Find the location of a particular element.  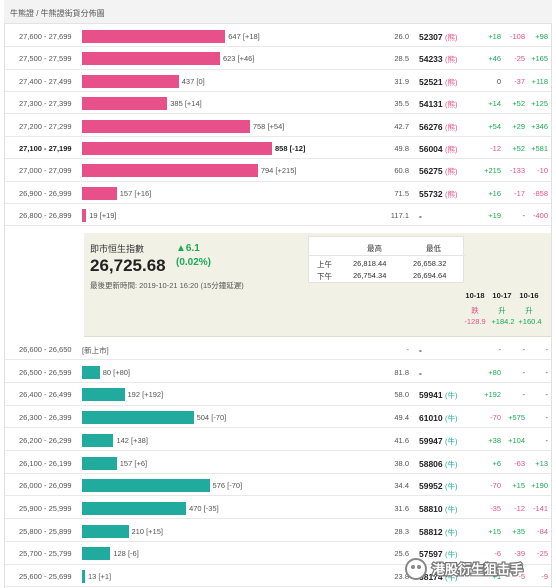

related-index: 58810 (牛) is located at coordinates (438, 509).